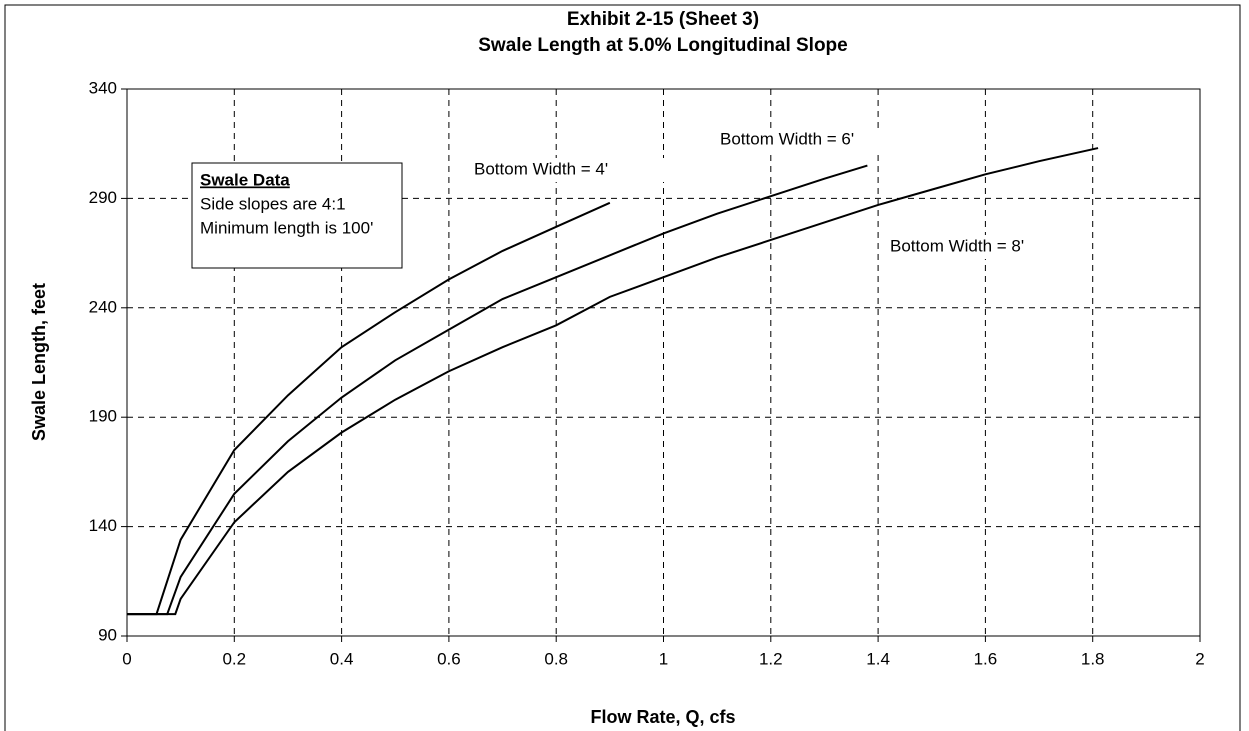  What do you see at coordinates (1199, 658) in the screenshot?
I see `x-tick-label: 2` at bounding box center [1199, 658].